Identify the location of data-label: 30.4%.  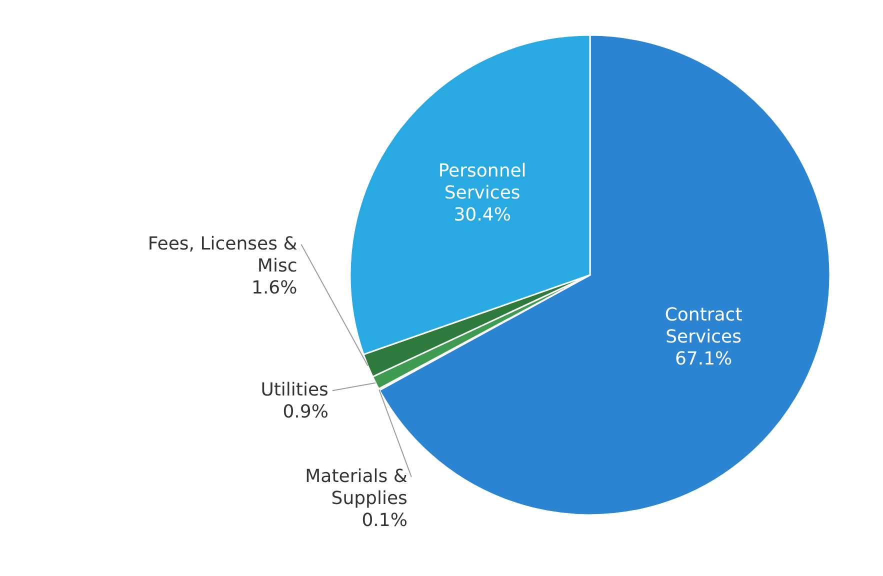
(482, 215).